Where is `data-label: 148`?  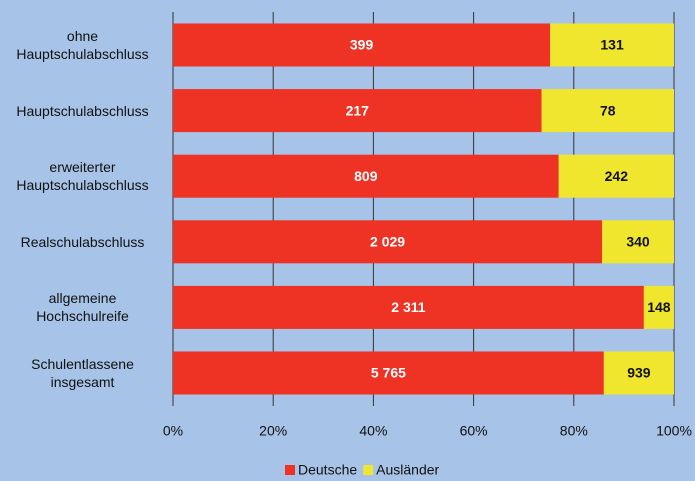
data-label: 148 is located at coordinates (659, 307).